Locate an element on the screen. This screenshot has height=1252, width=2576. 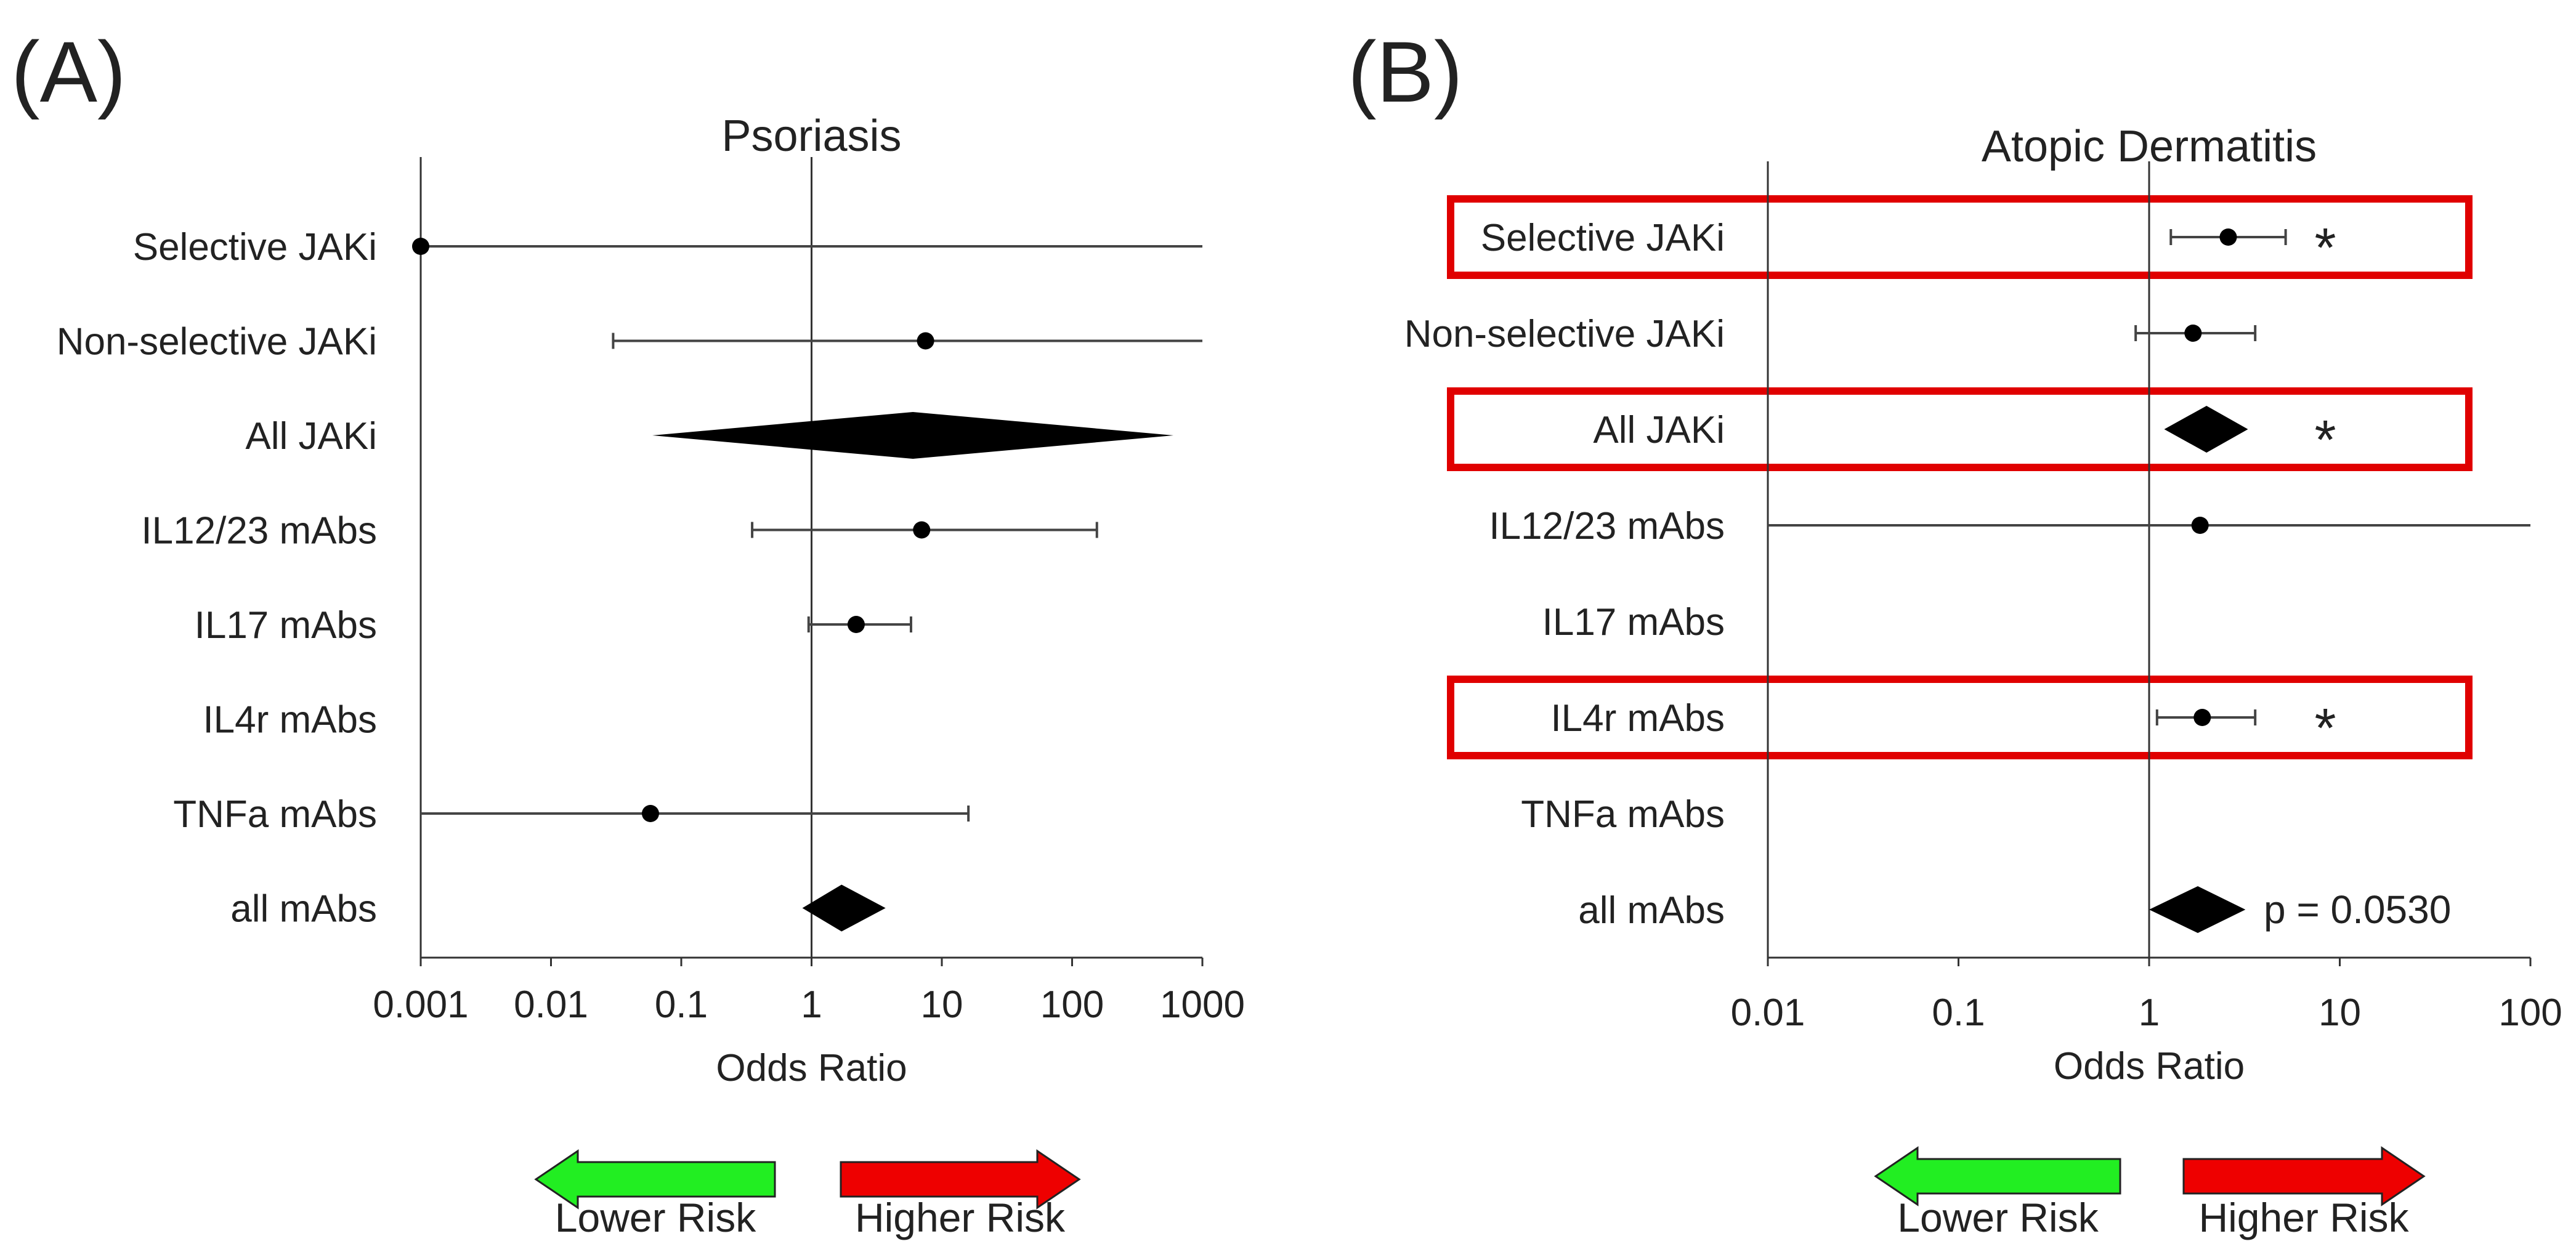
x-tick-label: 0.001 is located at coordinates (420, 1004).